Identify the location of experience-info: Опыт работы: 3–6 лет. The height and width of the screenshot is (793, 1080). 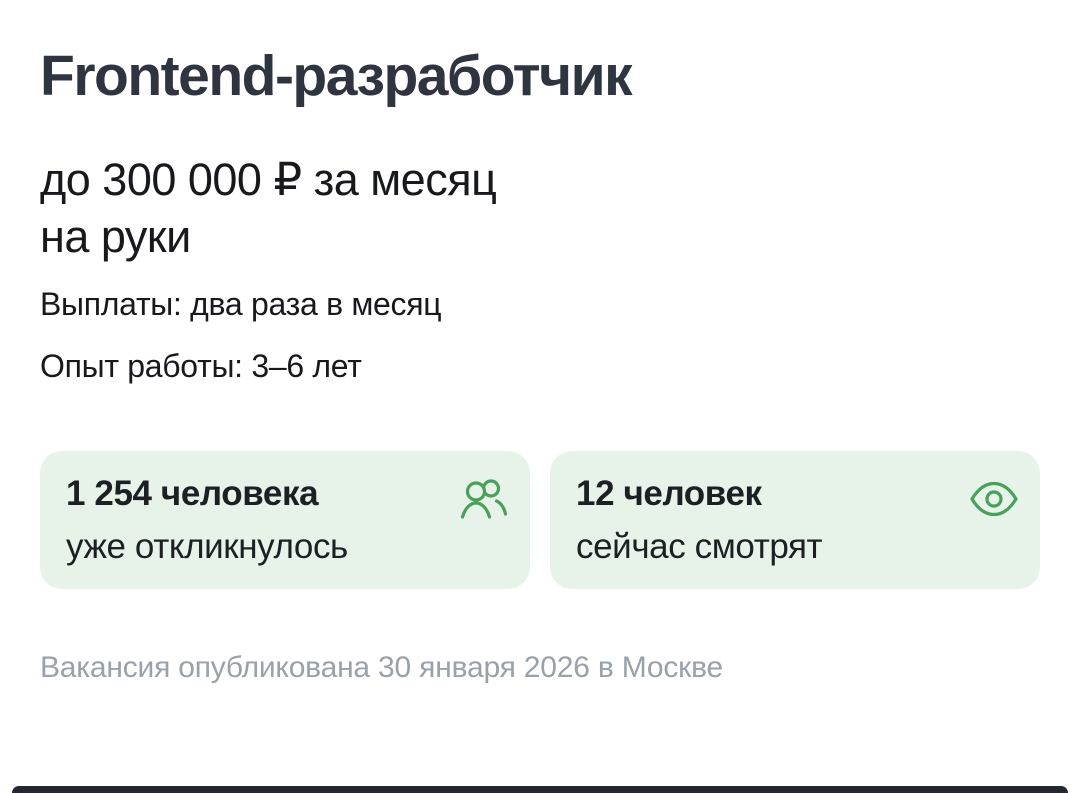
(201, 366).